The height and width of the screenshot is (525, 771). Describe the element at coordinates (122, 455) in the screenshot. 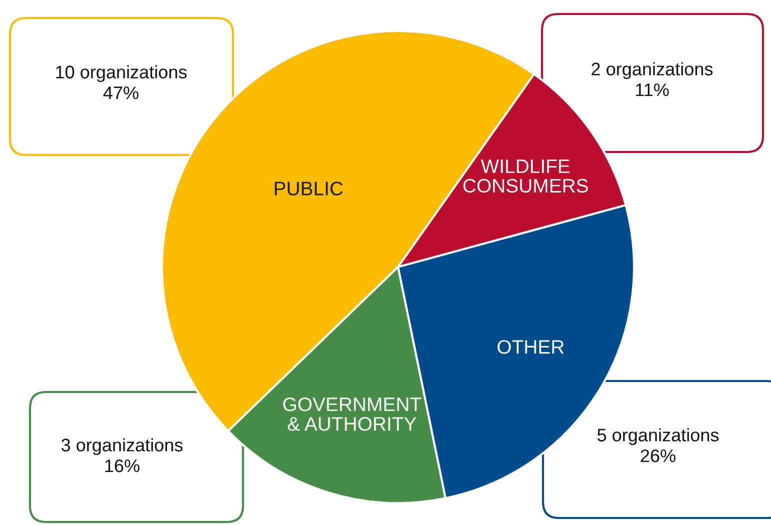

I see `data-label: 3 organizations 16%` at that location.